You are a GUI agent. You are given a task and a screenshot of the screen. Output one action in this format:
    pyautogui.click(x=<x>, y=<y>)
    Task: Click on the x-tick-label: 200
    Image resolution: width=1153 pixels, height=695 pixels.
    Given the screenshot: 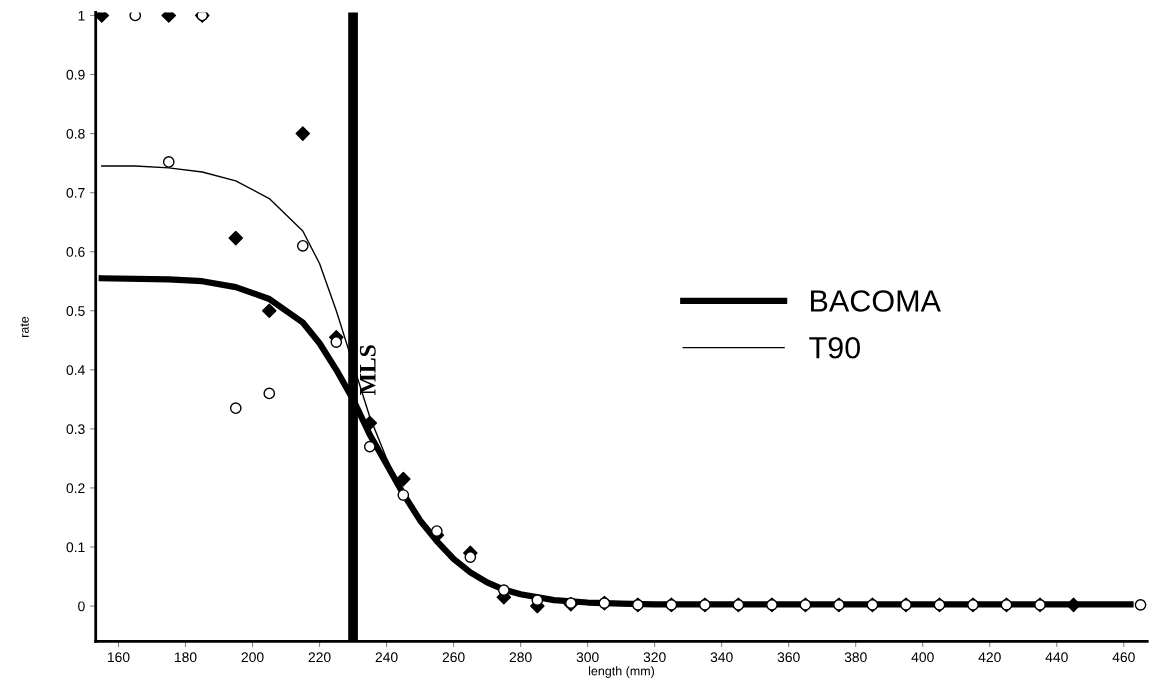 What is the action you would take?
    pyautogui.click(x=252, y=657)
    